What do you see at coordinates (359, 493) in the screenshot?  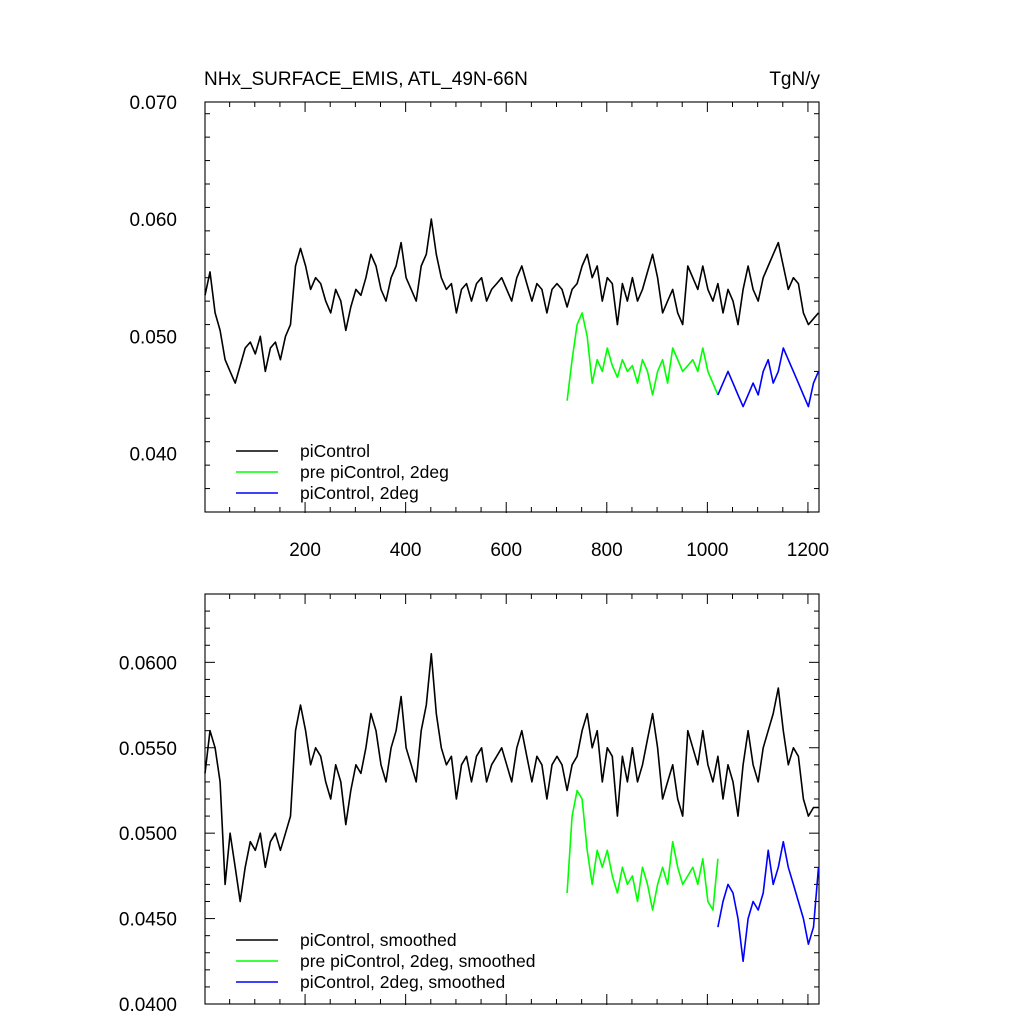 I see `legend-label: piControl, 2deg` at bounding box center [359, 493].